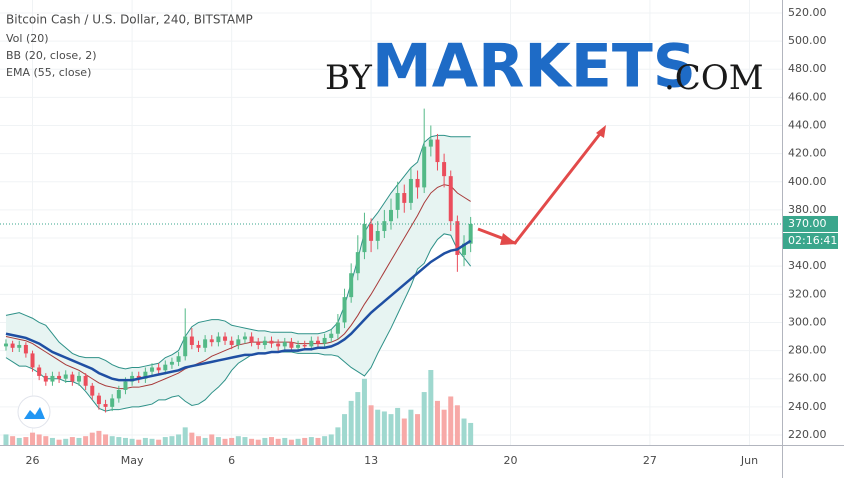 The width and height of the screenshot is (844, 478). I want to click on y-tick-label: 480.00, so click(807, 68).